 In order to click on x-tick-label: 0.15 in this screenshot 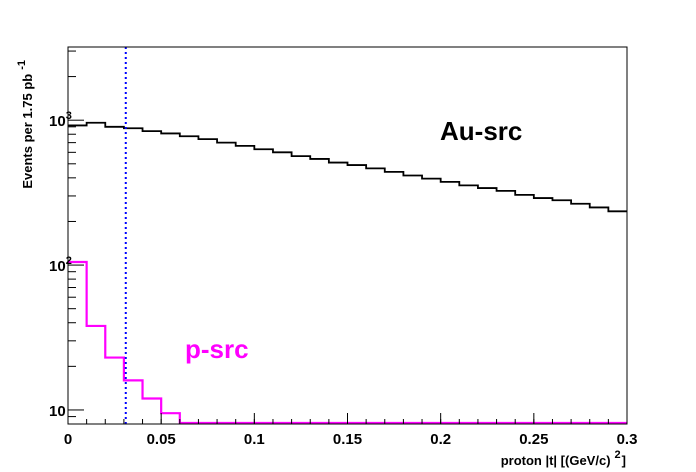, I will do `click(347, 439)`.